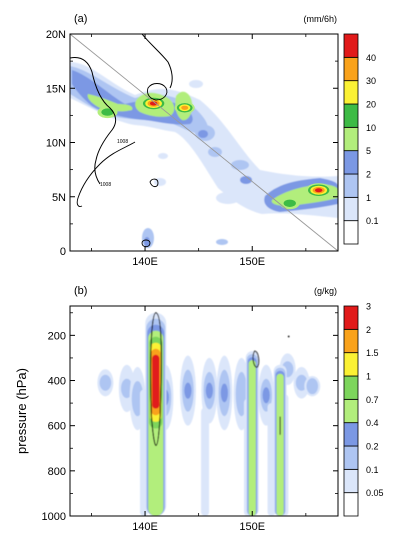  What do you see at coordinates (106, 174) in the screenshot?
I see `isobar-1008-west` at bounding box center [106, 174].